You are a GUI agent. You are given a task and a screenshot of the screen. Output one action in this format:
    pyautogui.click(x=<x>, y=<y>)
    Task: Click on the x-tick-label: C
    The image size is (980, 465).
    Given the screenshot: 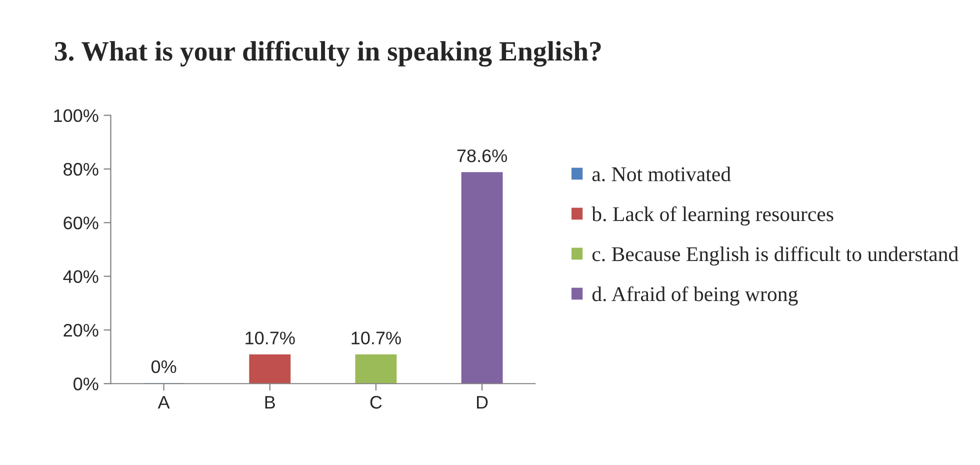 What is the action you would take?
    pyautogui.click(x=376, y=402)
    